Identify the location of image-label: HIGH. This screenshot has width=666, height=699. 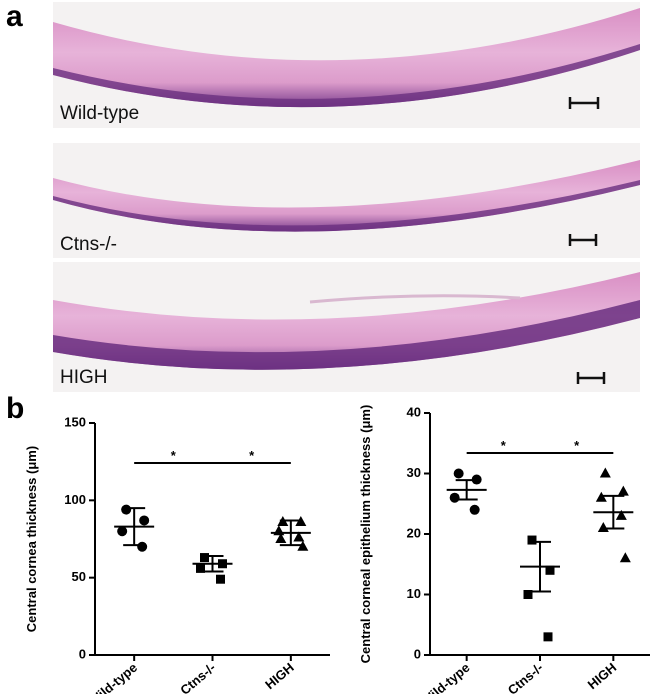
(84, 377).